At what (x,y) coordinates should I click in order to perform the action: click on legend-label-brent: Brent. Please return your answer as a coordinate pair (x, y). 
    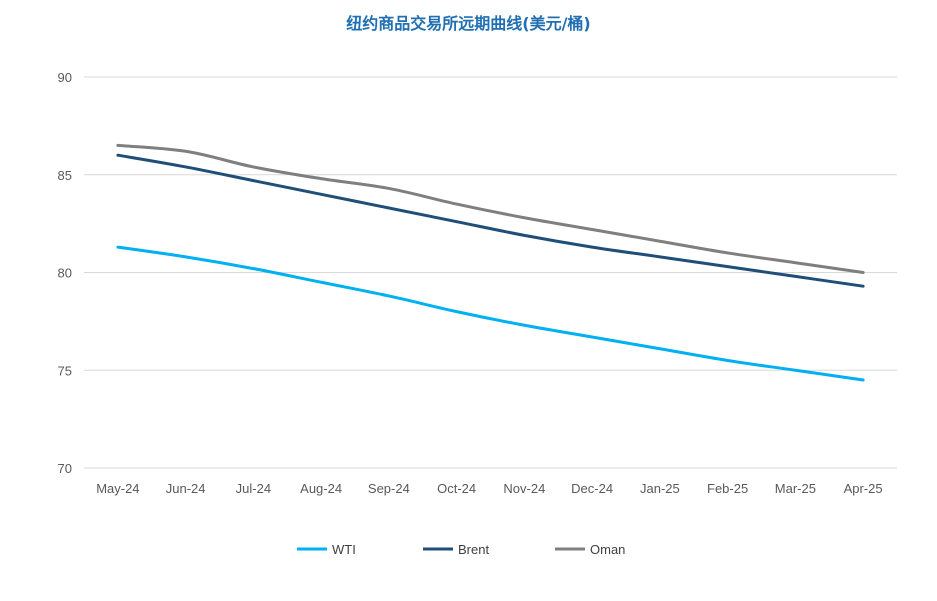
    Looking at the image, I should click on (473, 549).